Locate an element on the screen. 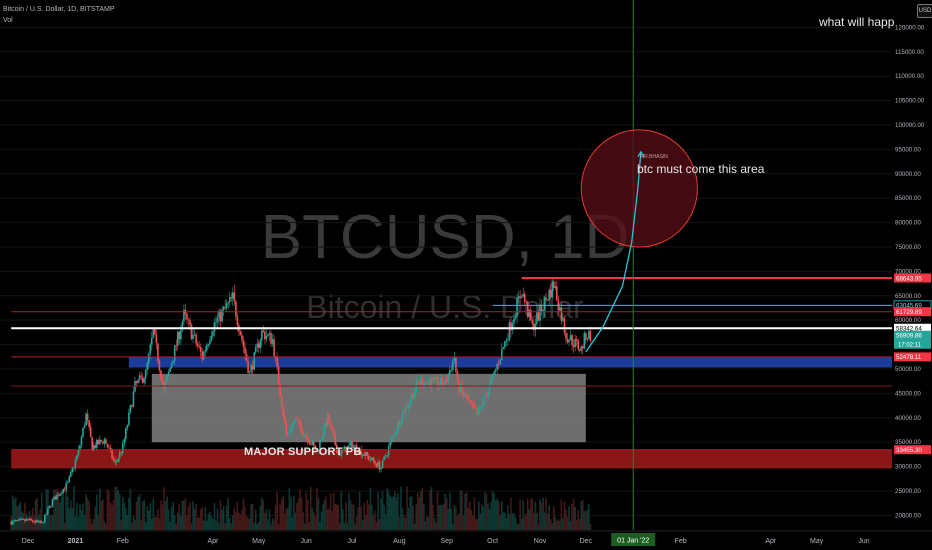  time-axis-background is located at coordinates (466, 540).